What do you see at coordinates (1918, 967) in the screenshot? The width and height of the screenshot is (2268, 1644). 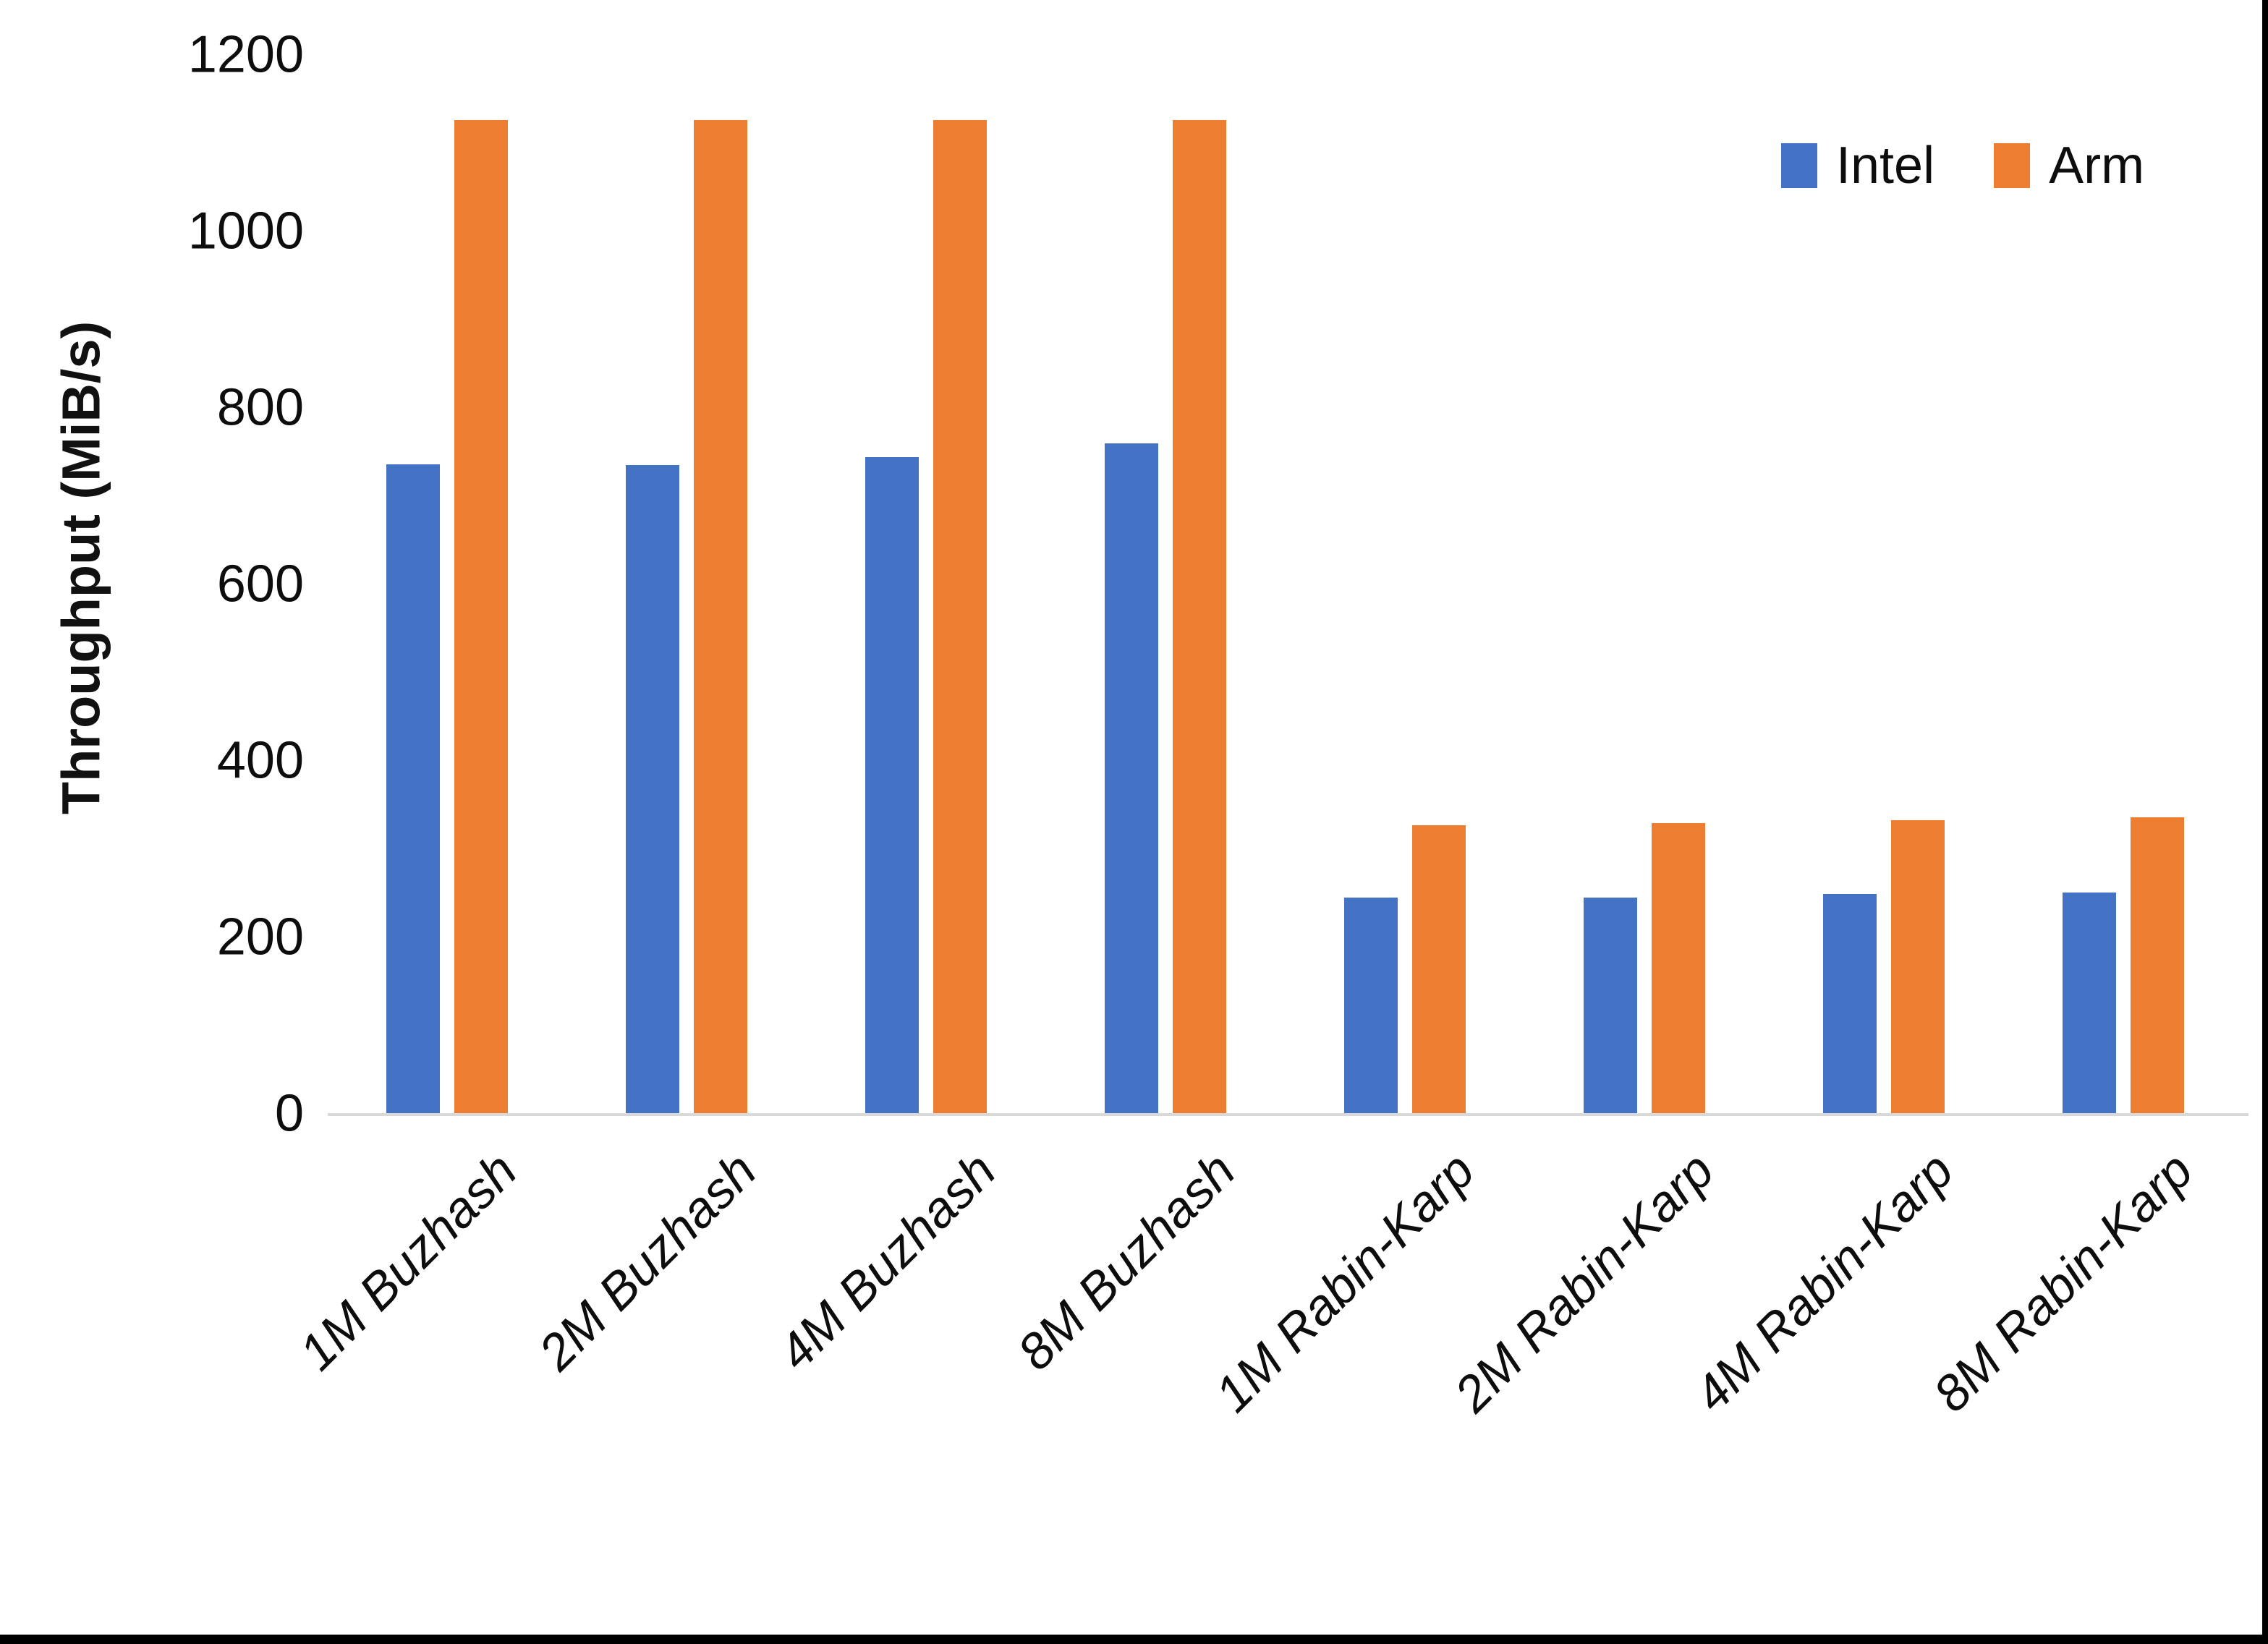 I see `bar-arm-4m-rabin-karp` at bounding box center [1918, 967].